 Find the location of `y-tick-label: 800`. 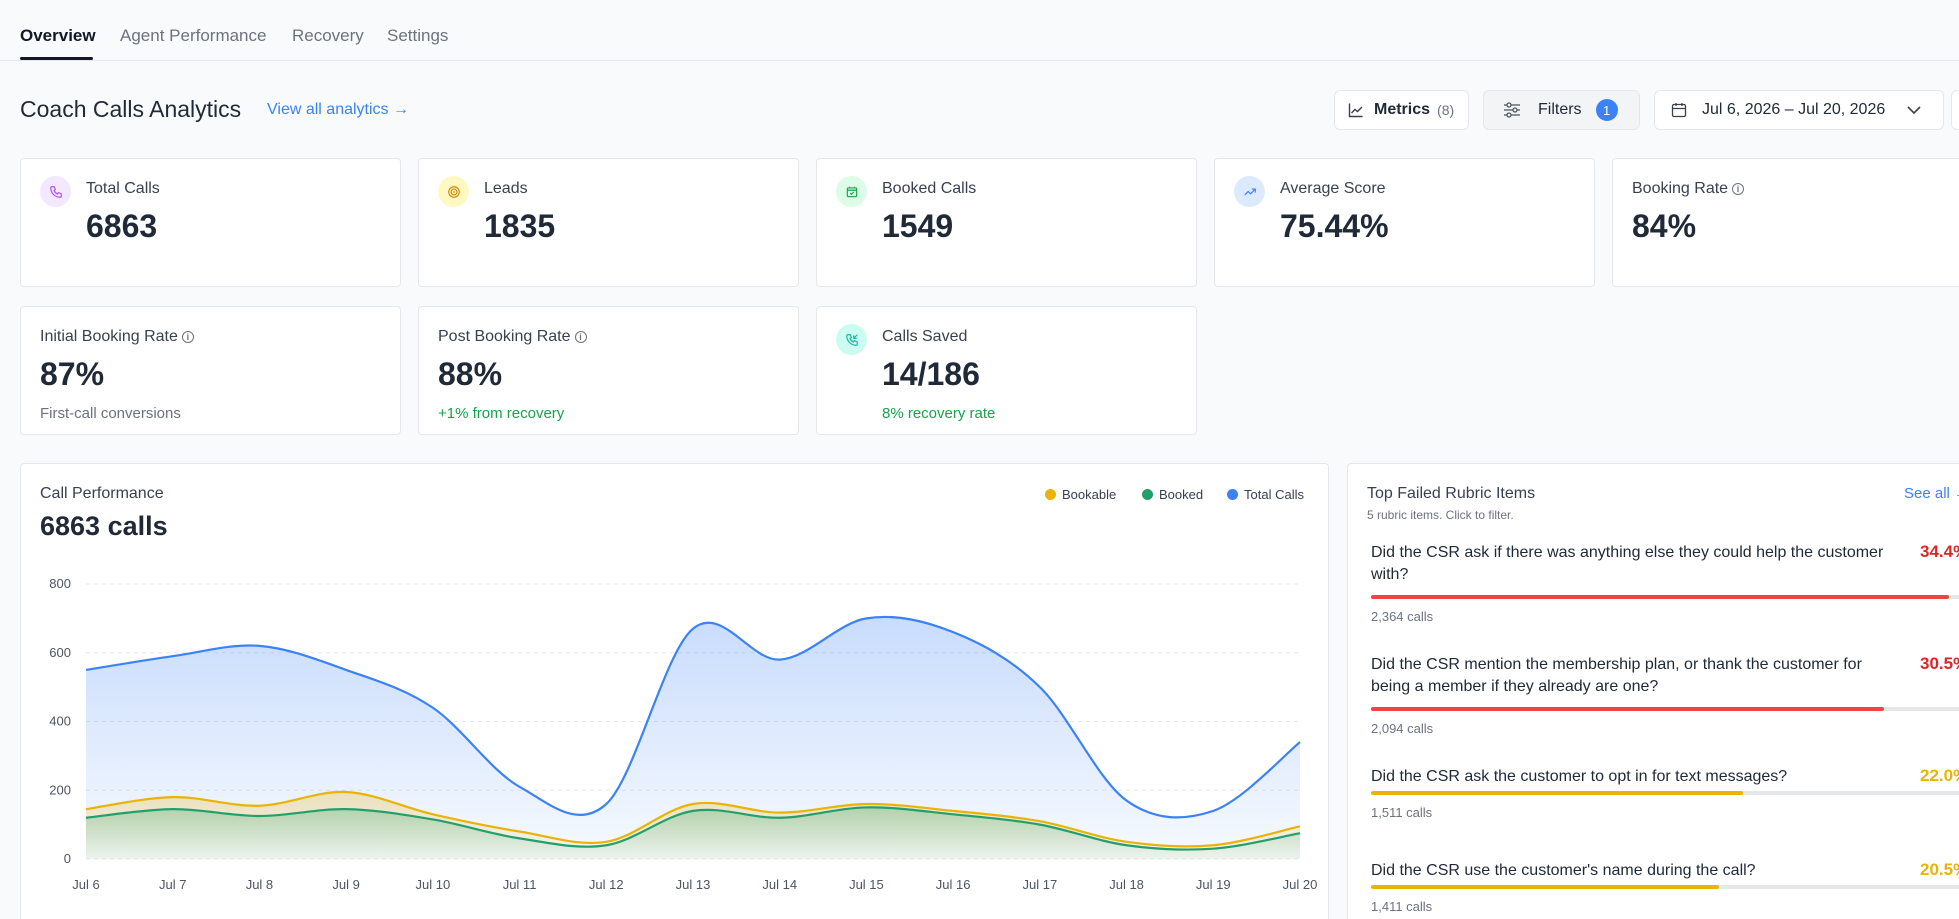

y-tick-label: 800 is located at coordinates (60, 583).